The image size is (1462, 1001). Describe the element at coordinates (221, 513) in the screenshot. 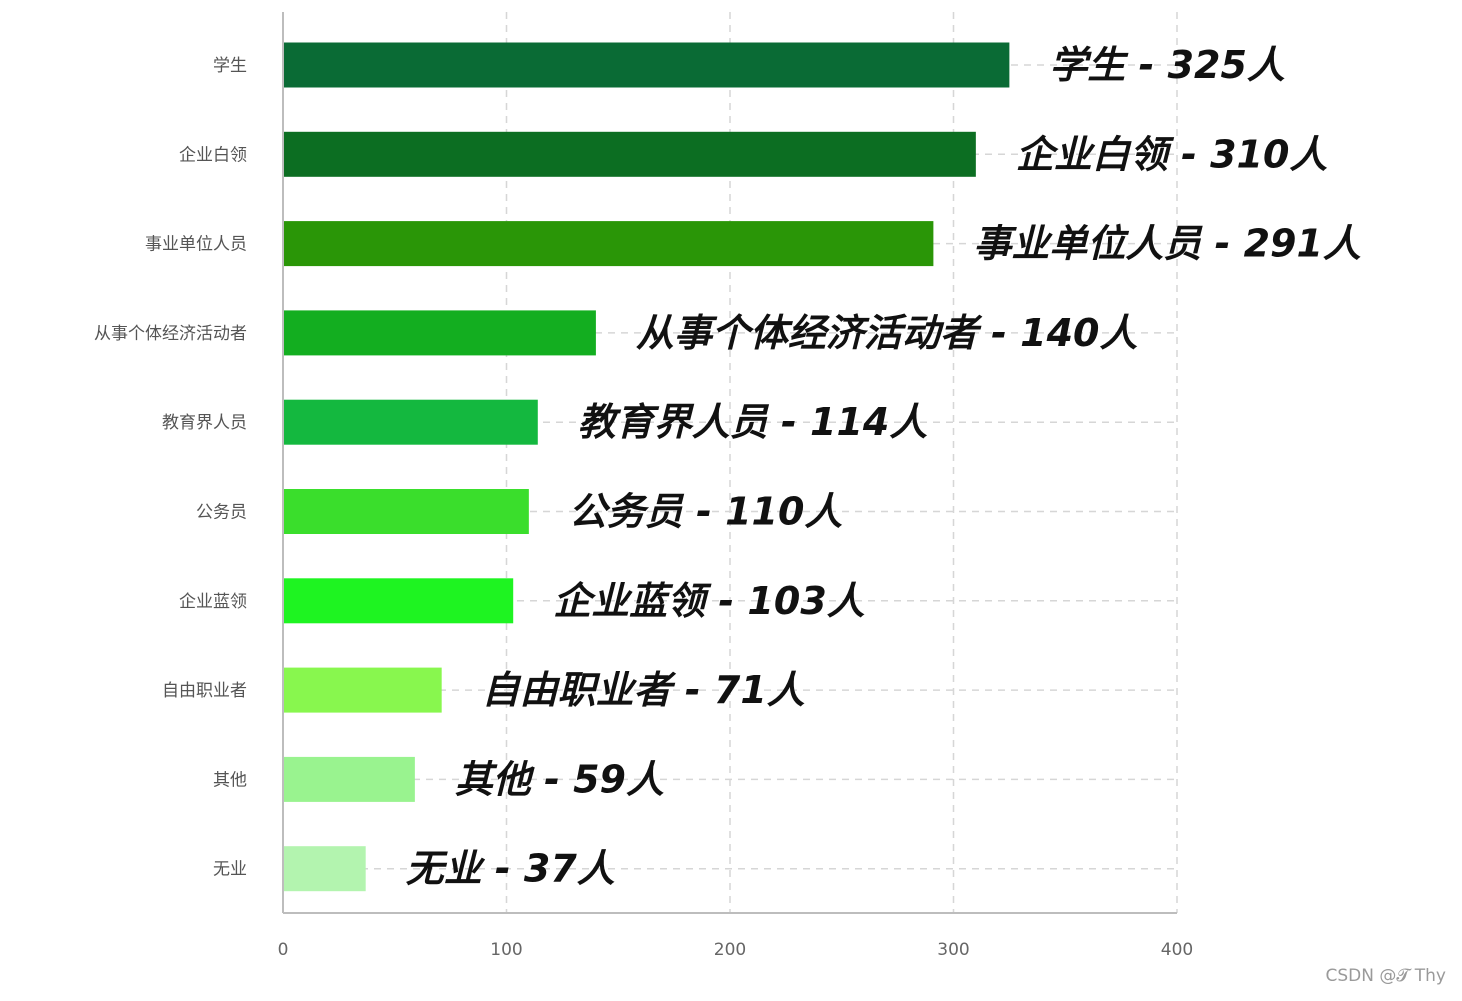

I see `category-label: 公务员` at that location.